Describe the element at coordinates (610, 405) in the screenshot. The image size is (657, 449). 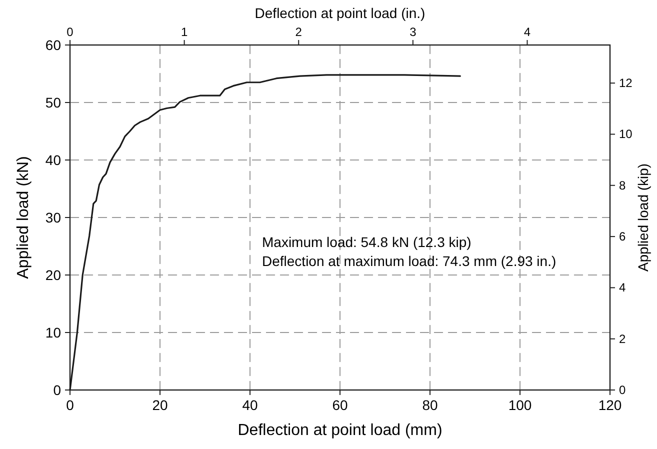
I see `x-tick-label: 120` at that location.